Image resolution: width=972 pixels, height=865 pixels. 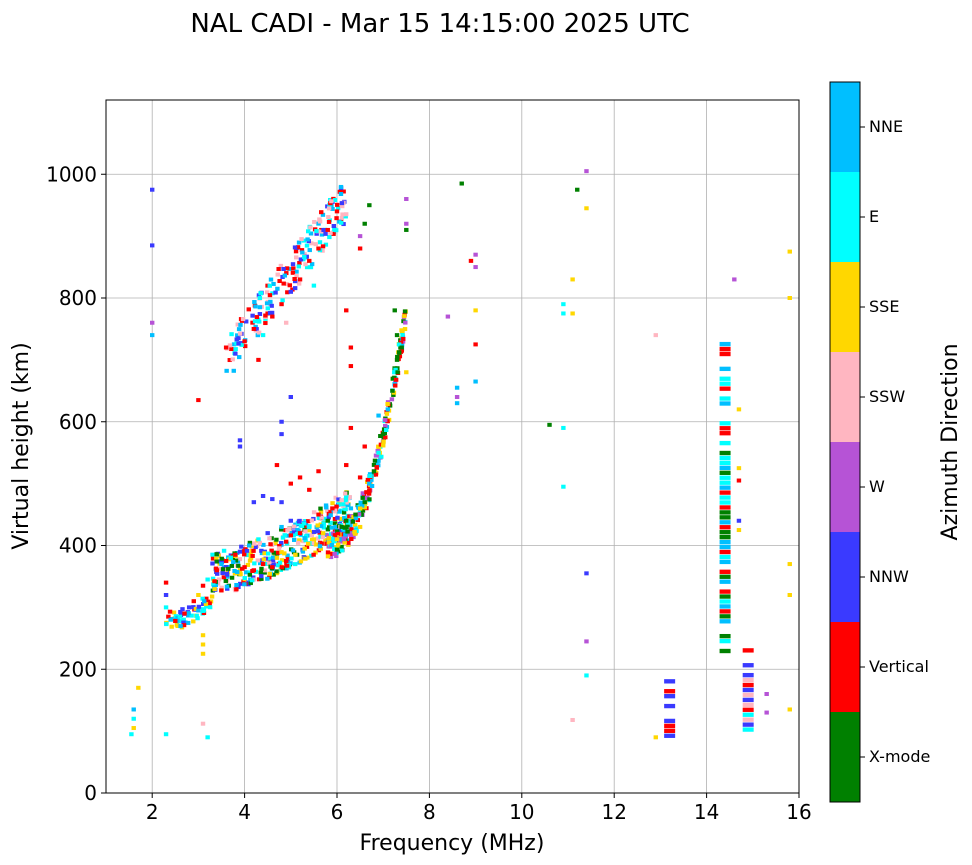 What do you see at coordinates (439, 24) in the screenshot?
I see `chart-title: NAL CADI - Mar 15 14:15:00 2025 UTC` at bounding box center [439, 24].